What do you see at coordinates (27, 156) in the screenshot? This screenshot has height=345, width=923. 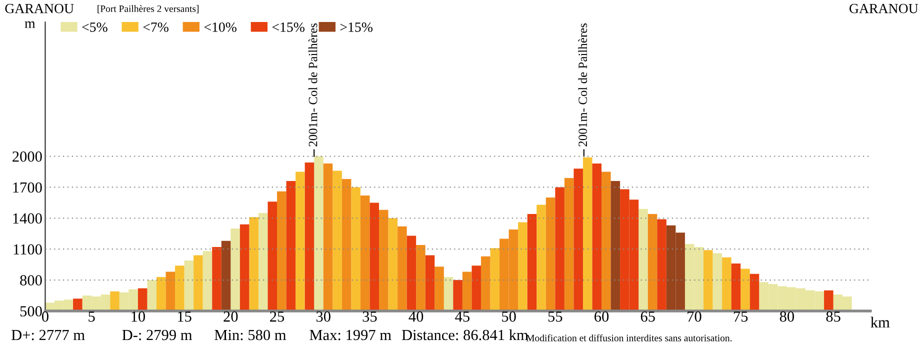 I see `y-tick-label: 2000` at bounding box center [27, 156].